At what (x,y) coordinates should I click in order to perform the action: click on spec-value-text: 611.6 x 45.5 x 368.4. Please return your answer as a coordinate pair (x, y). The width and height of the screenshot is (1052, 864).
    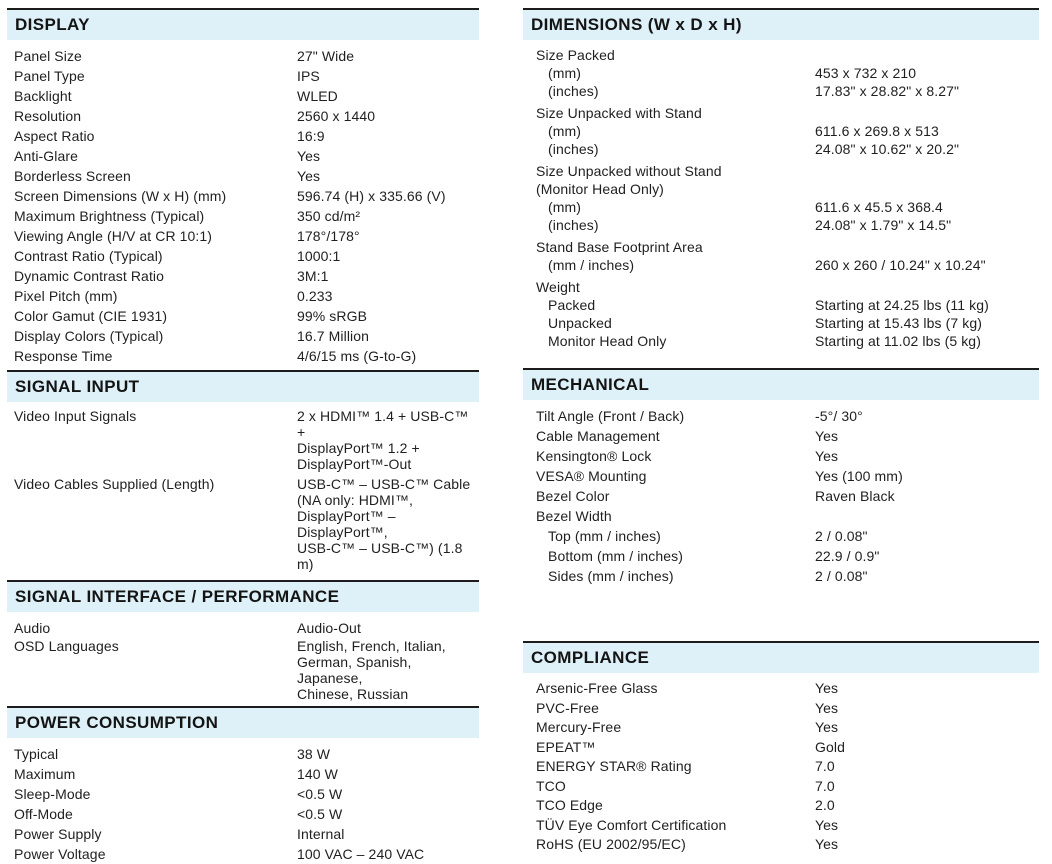
    Looking at the image, I should click on (879, 207).